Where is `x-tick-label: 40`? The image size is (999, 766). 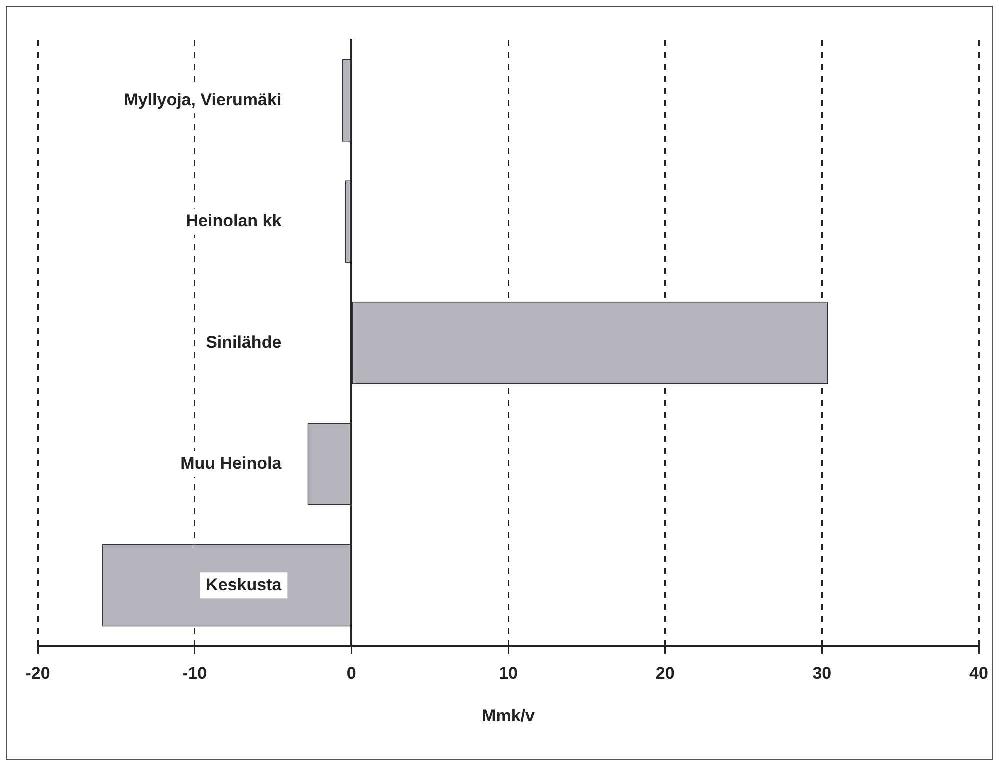 x-tick-label: 40 is located at coordinates (979, 674).